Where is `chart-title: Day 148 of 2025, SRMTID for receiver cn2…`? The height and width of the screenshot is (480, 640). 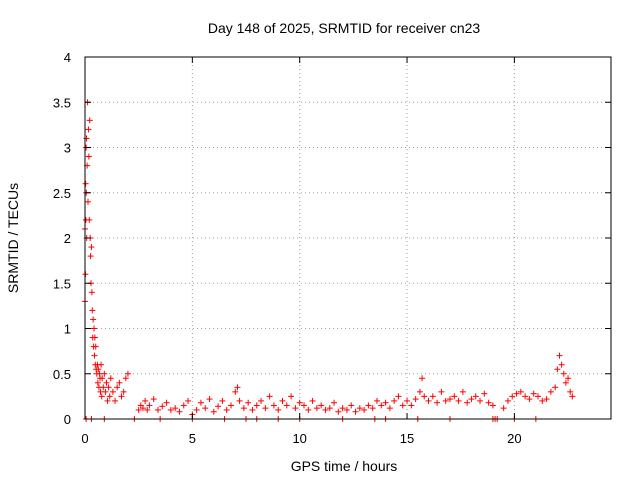 chart-title: Day 148 of 2025, SRMTID for receiver cn2… is located at coordinates (344, 28).